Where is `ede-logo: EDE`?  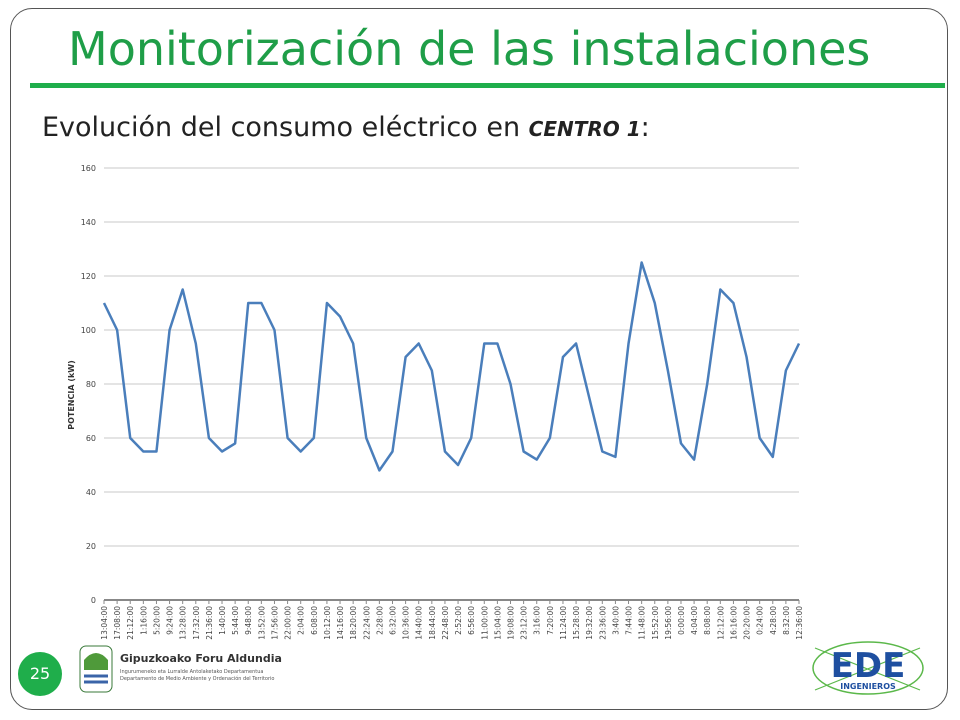
ede-logo: EDE is located at coordinates (868, 666).